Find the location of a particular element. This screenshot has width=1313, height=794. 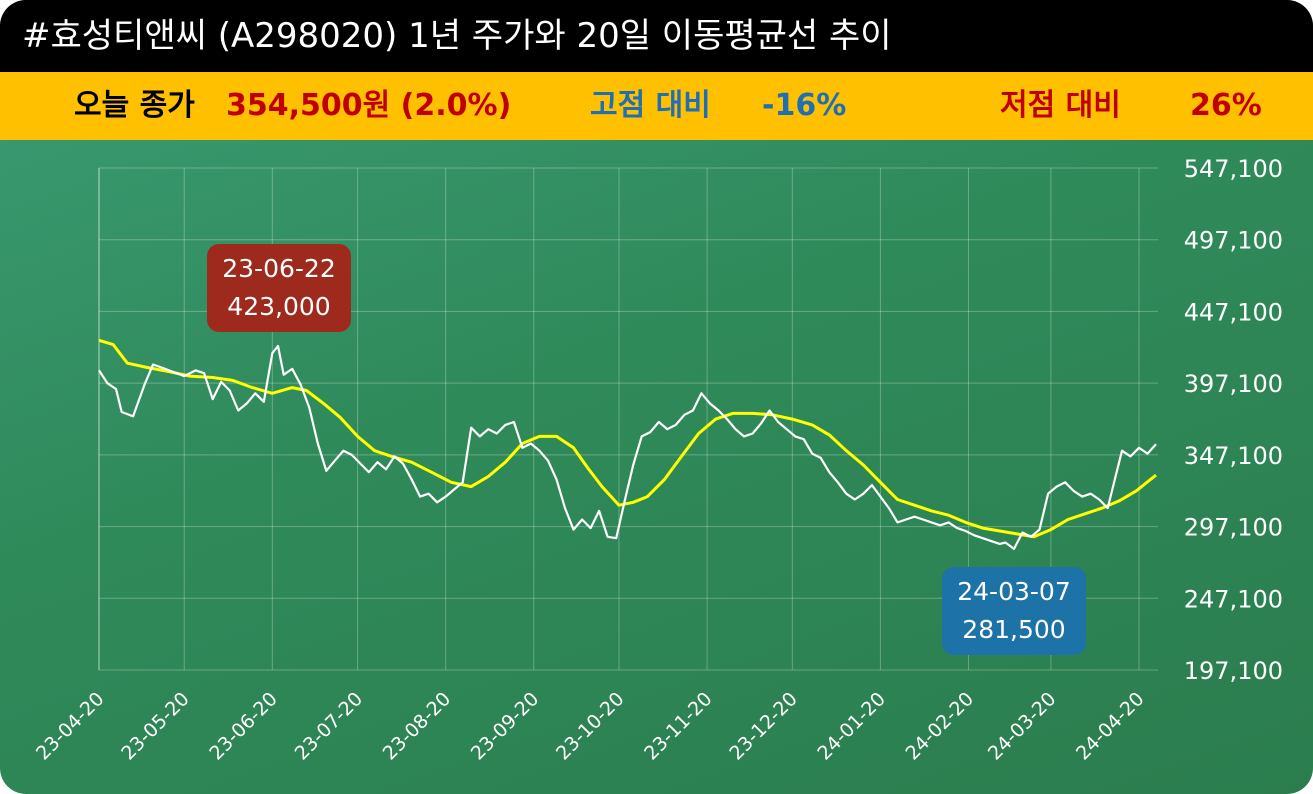

y-tick-label: 197,100 is located at coordinates (1233, 671).